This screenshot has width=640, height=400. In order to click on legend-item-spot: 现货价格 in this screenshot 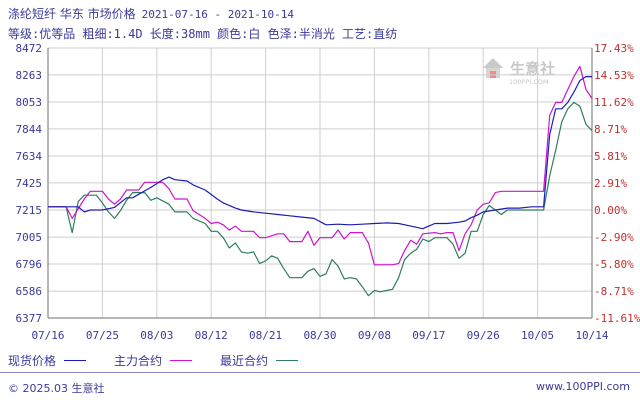, I will do `click(47, 360)`.